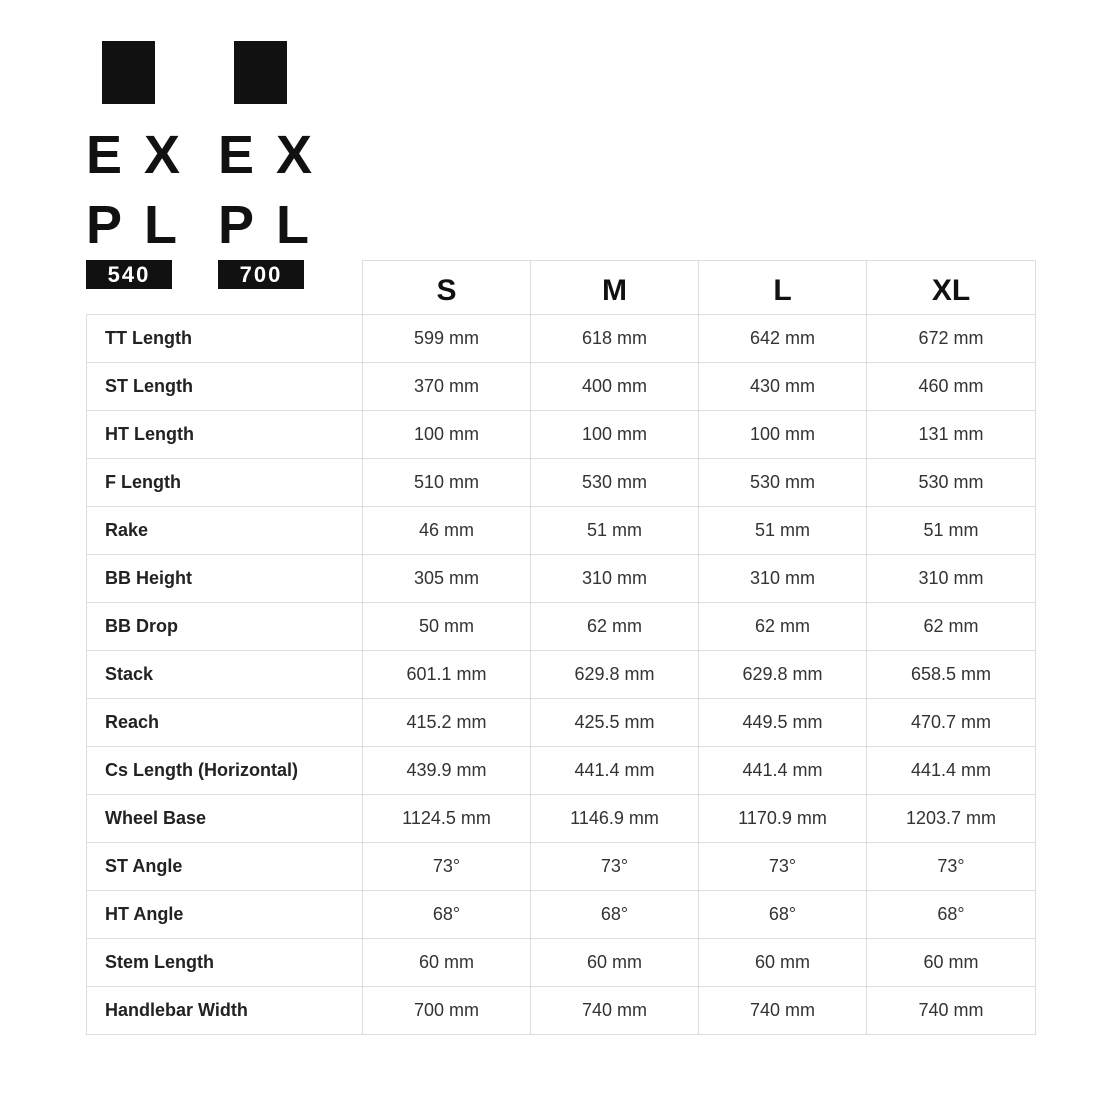  I want to click on table-row: TT Length 599 mm 618 mm 642 mm 672 mm, so click(561, 338).